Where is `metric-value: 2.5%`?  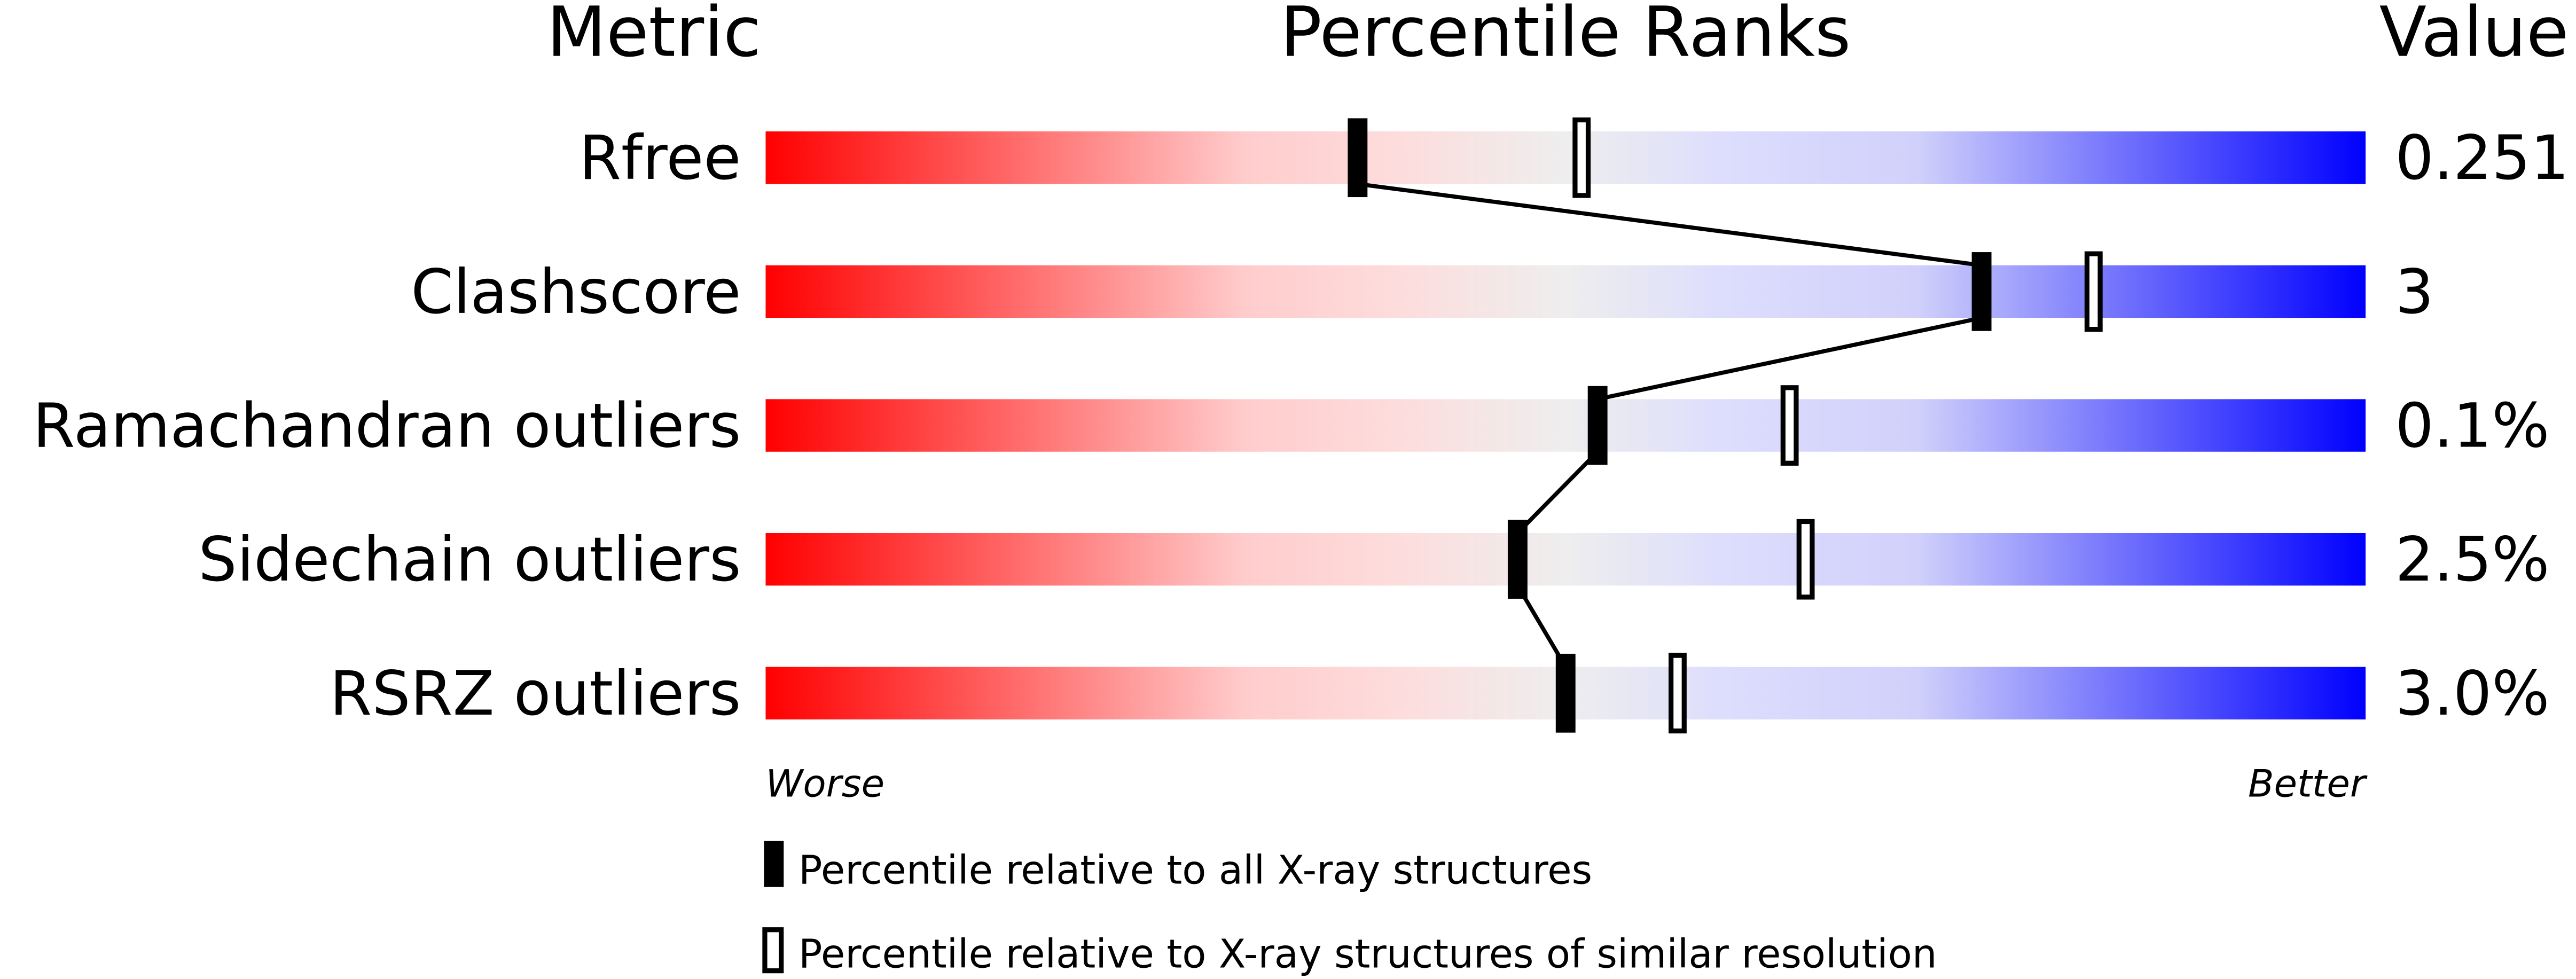 metric-value: 2.5% is located at coordinates (2472, 559).